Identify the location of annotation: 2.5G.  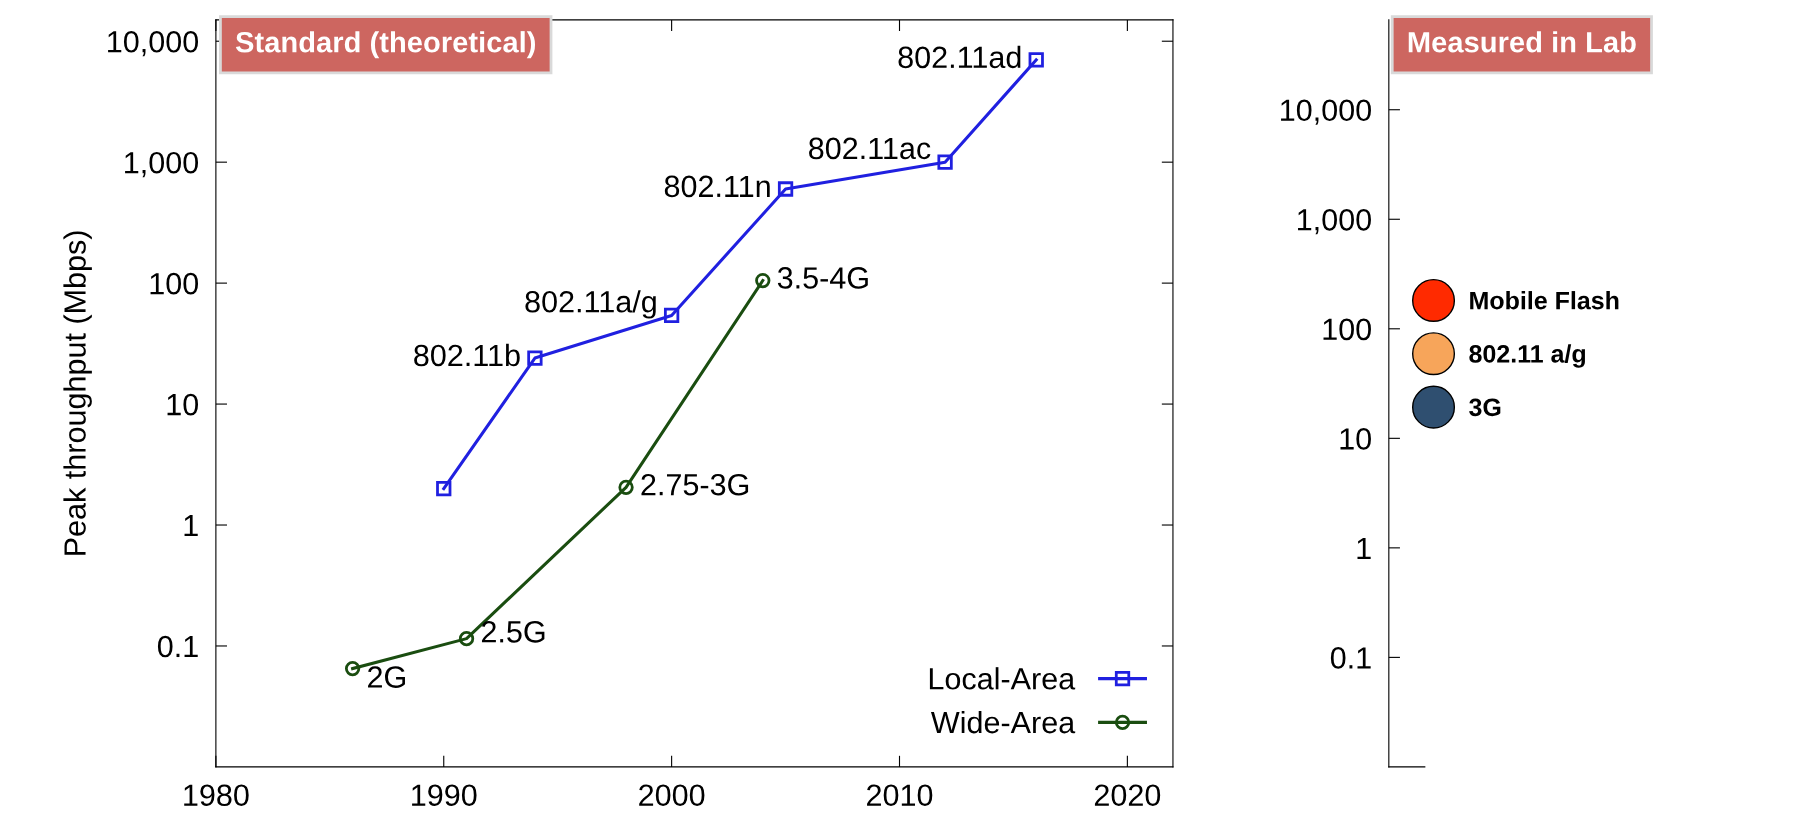
(513, 632).